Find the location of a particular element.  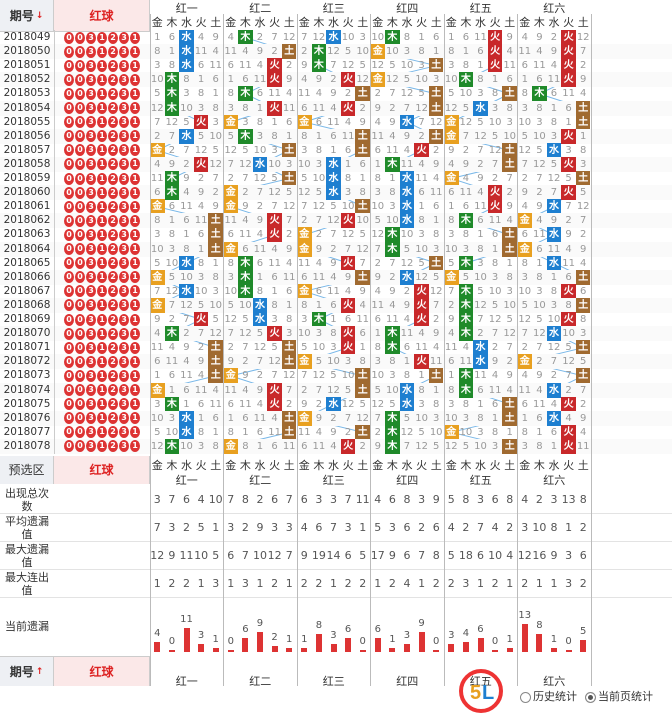

footer-group-label: 红一 is located at coordinates (186, 681).